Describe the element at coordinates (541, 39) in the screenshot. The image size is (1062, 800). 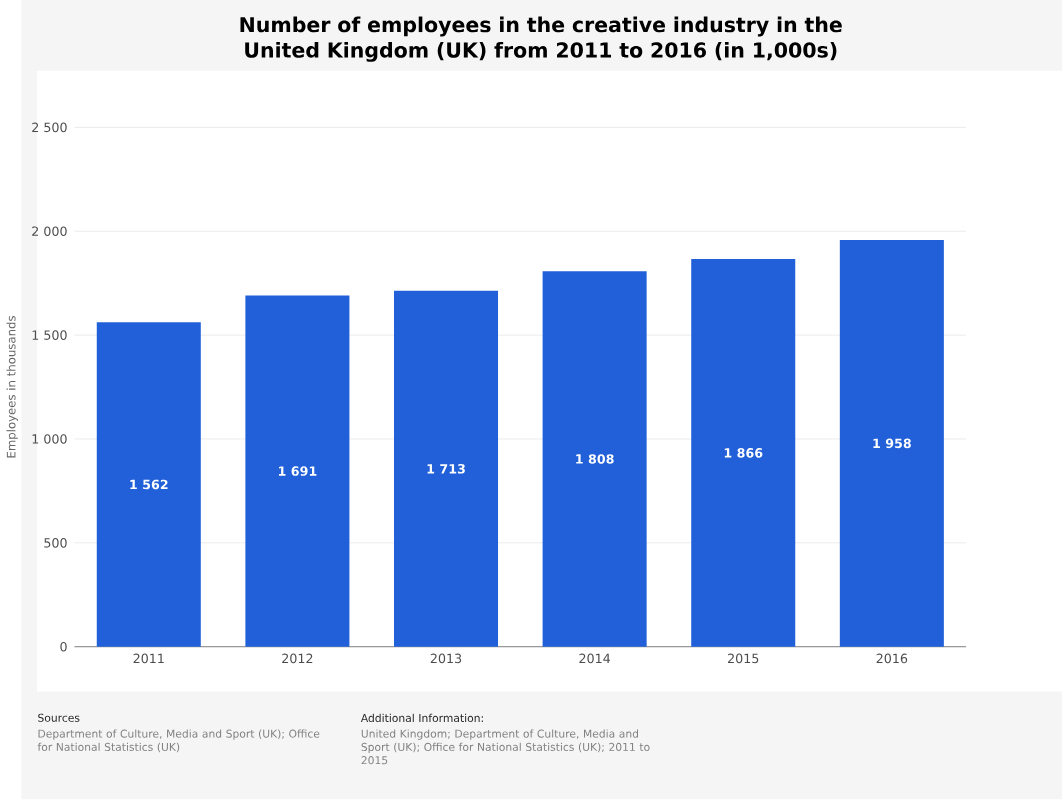
I see `chart-title: Number of employees in the creative industry in the United Kingdom (UK) from 2011 to 2016 (in 1,000s)` at that location.